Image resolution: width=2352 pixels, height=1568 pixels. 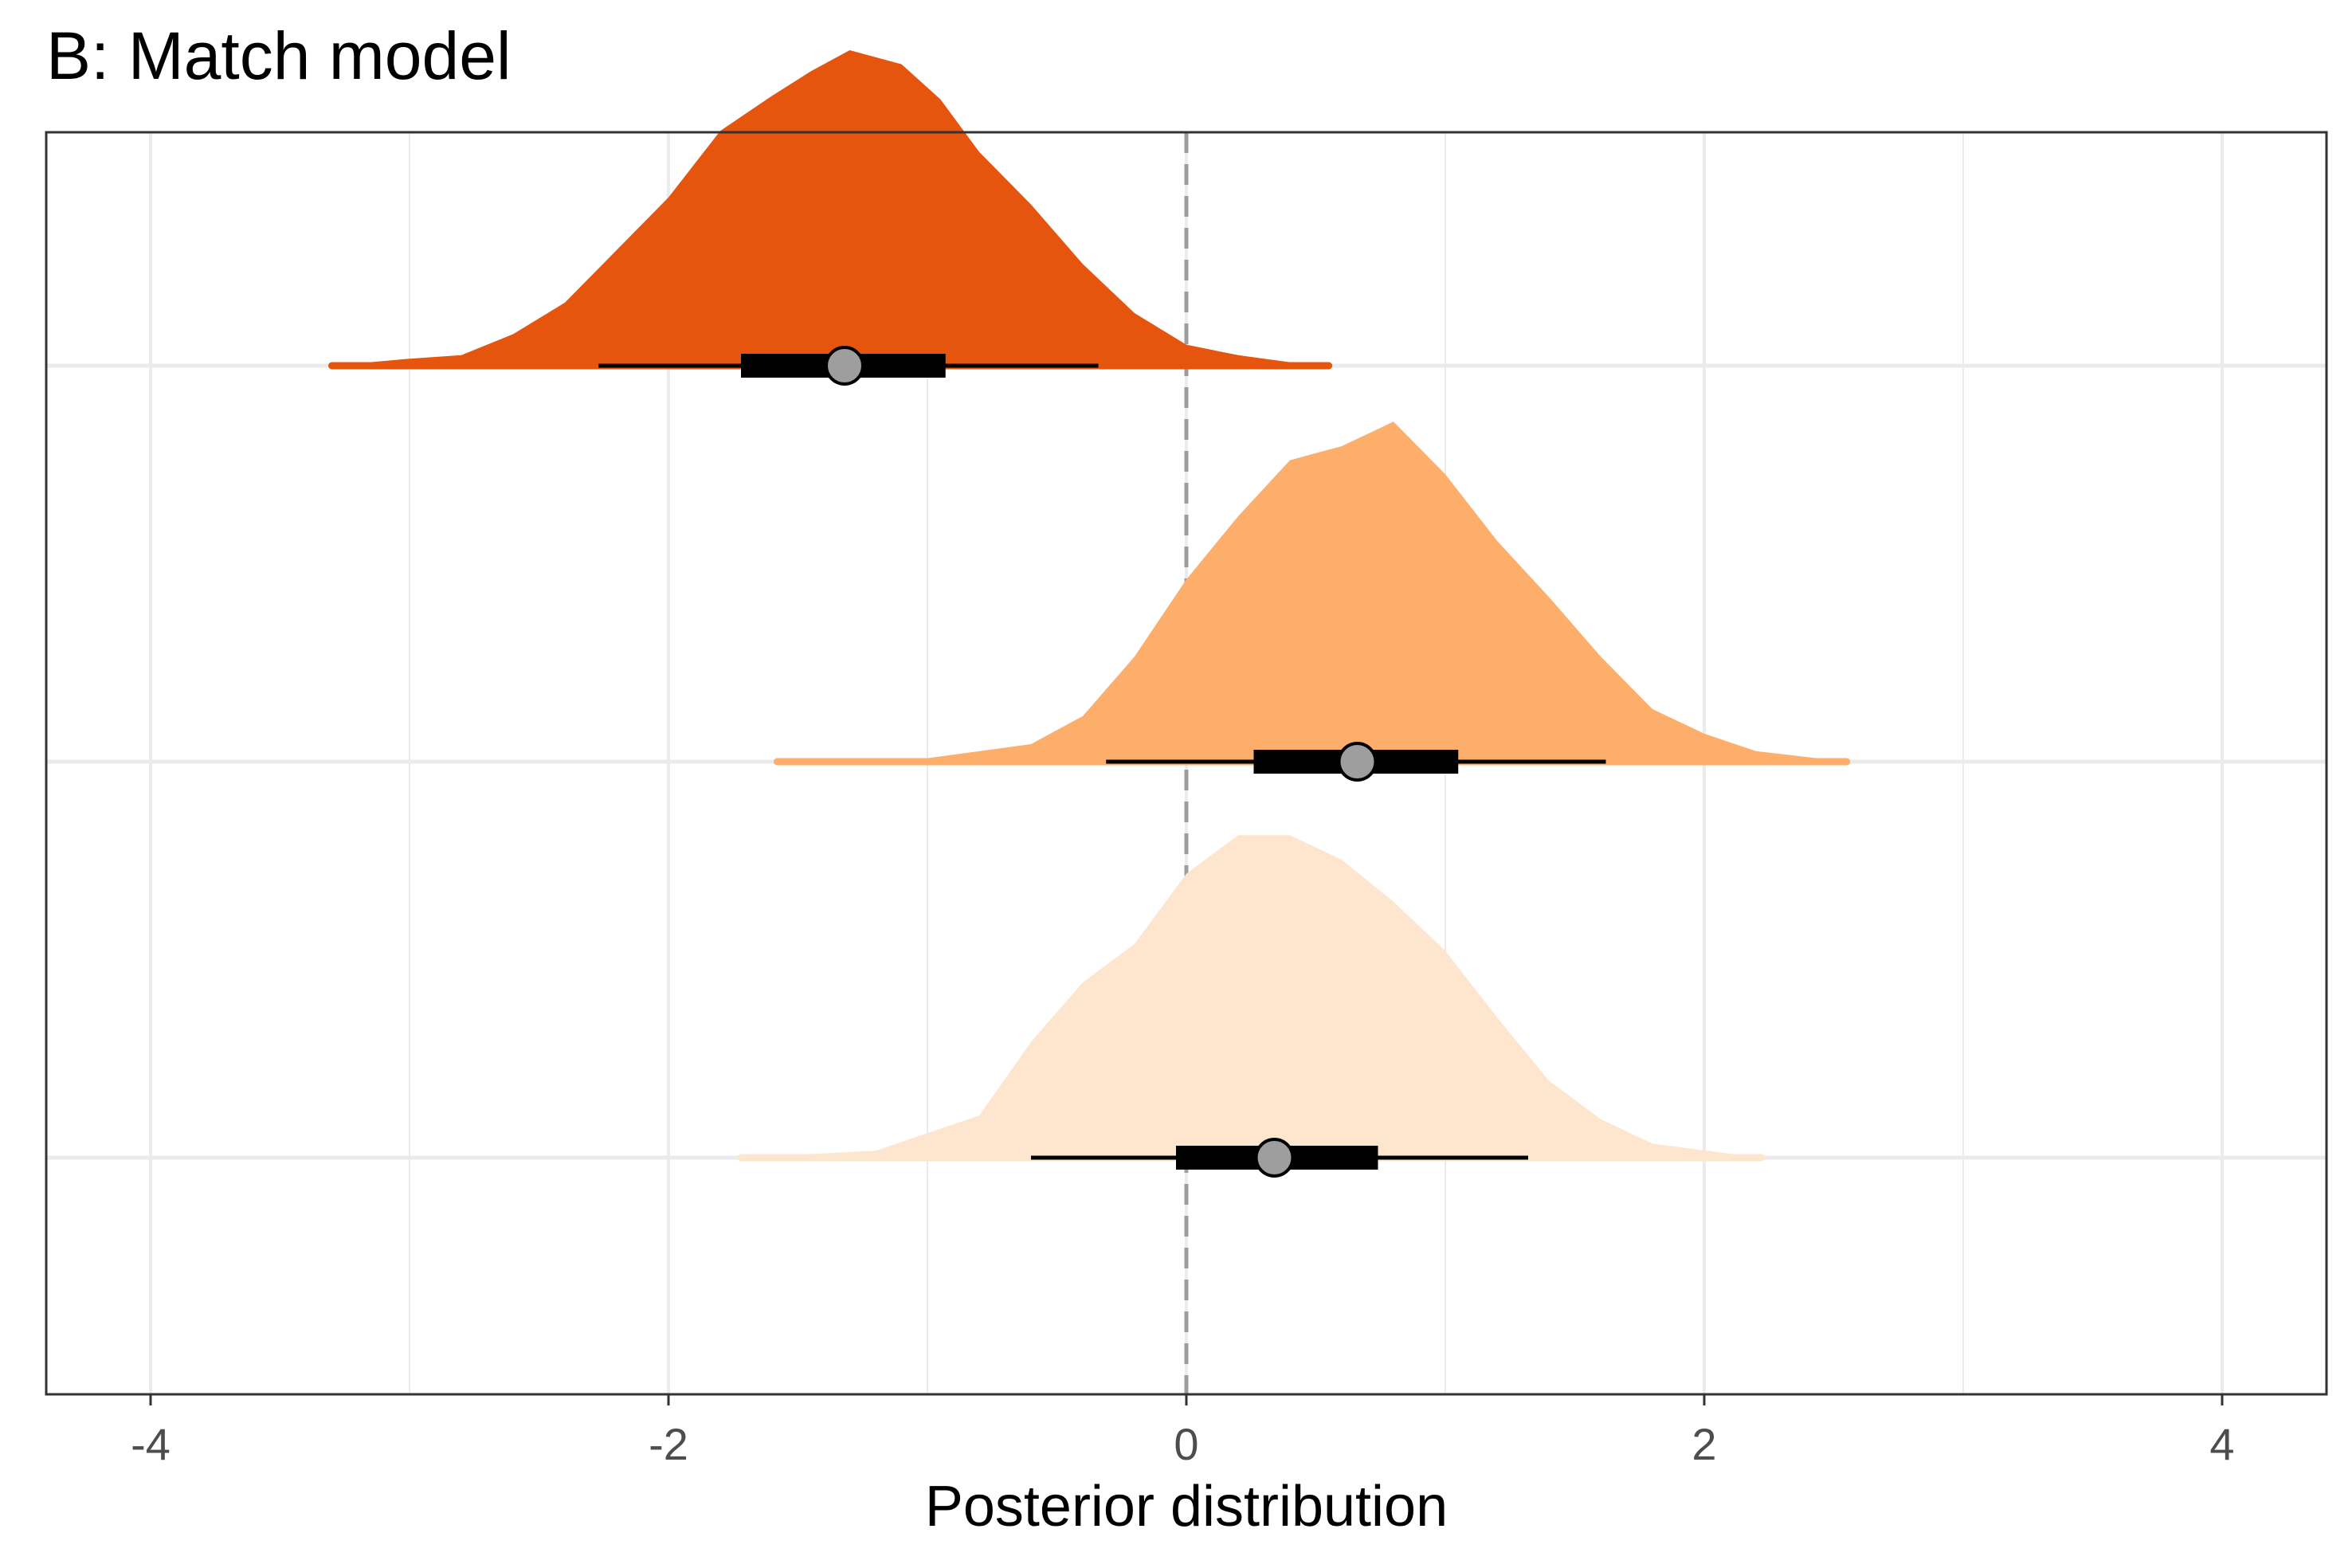 What do you see at coordinates (279, 55) in the screenshot?
I see `chart-title: B: Match model` at bounding box center [279, 55].